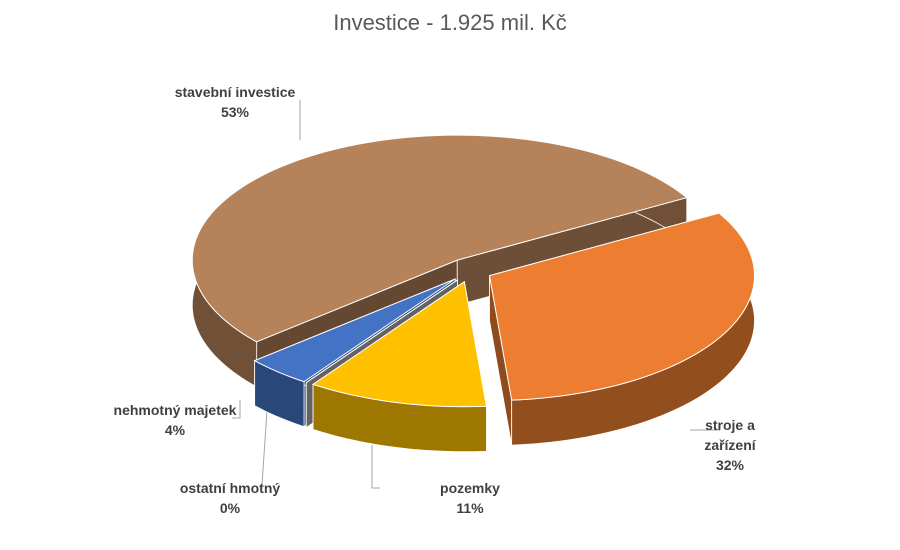 The width and height of the screenshot is (900, 550). Describe the element at coordinates (175, 420) in the screenshot. I see `data-label: nehmotný majetek 4%` at that location.